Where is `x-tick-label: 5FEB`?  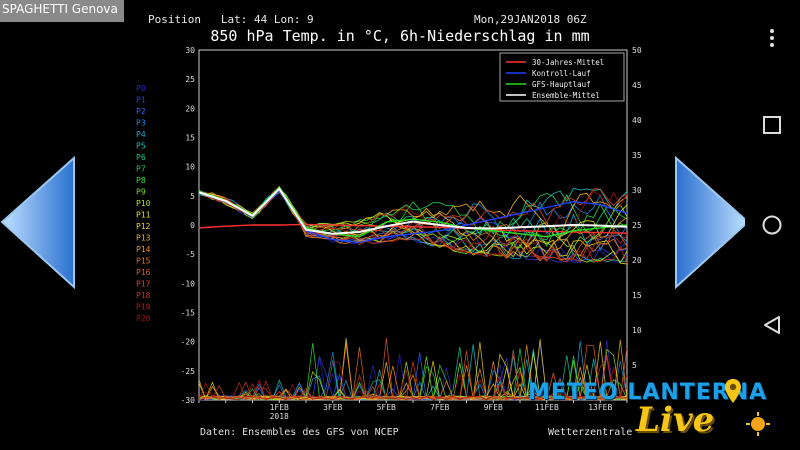 x-tick-label: 5FEB is located at coordinates (386, 407).